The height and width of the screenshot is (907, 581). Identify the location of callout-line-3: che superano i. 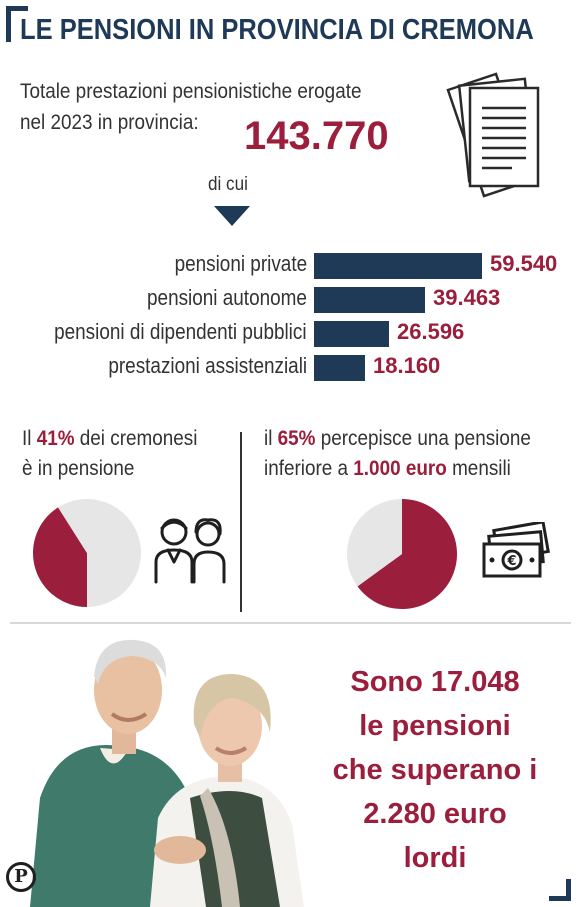
(435, 770).